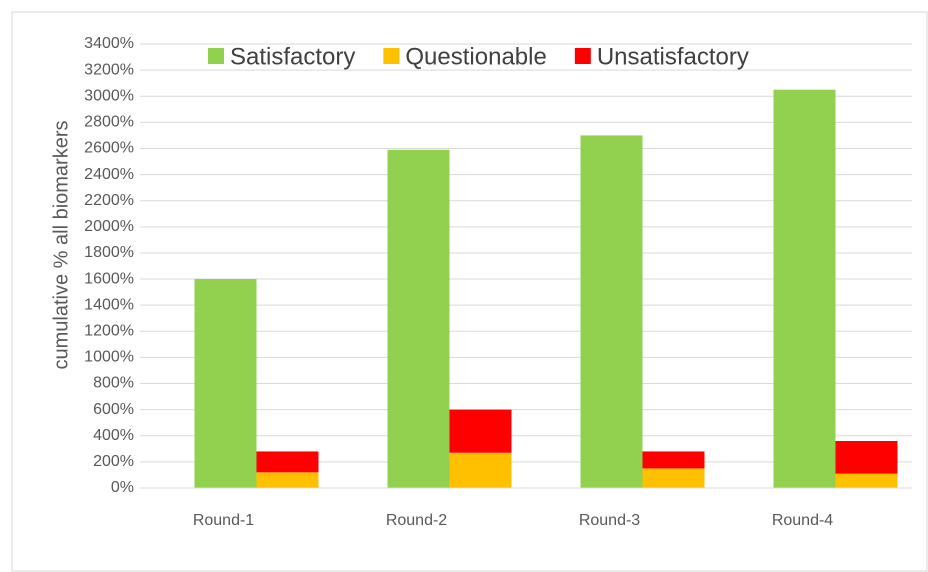 The width and height of the screenshot is (928, 572). I want to click on legend-label: Satisfactory, so click(292, 56).